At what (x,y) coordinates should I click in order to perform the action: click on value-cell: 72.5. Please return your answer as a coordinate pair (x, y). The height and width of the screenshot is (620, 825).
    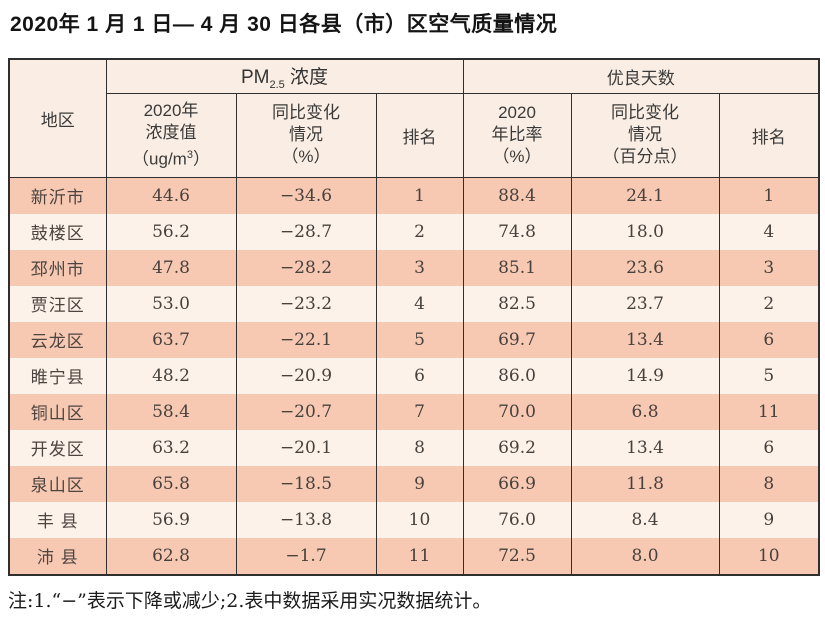
    Looking at the image, I should click on (517, 556).